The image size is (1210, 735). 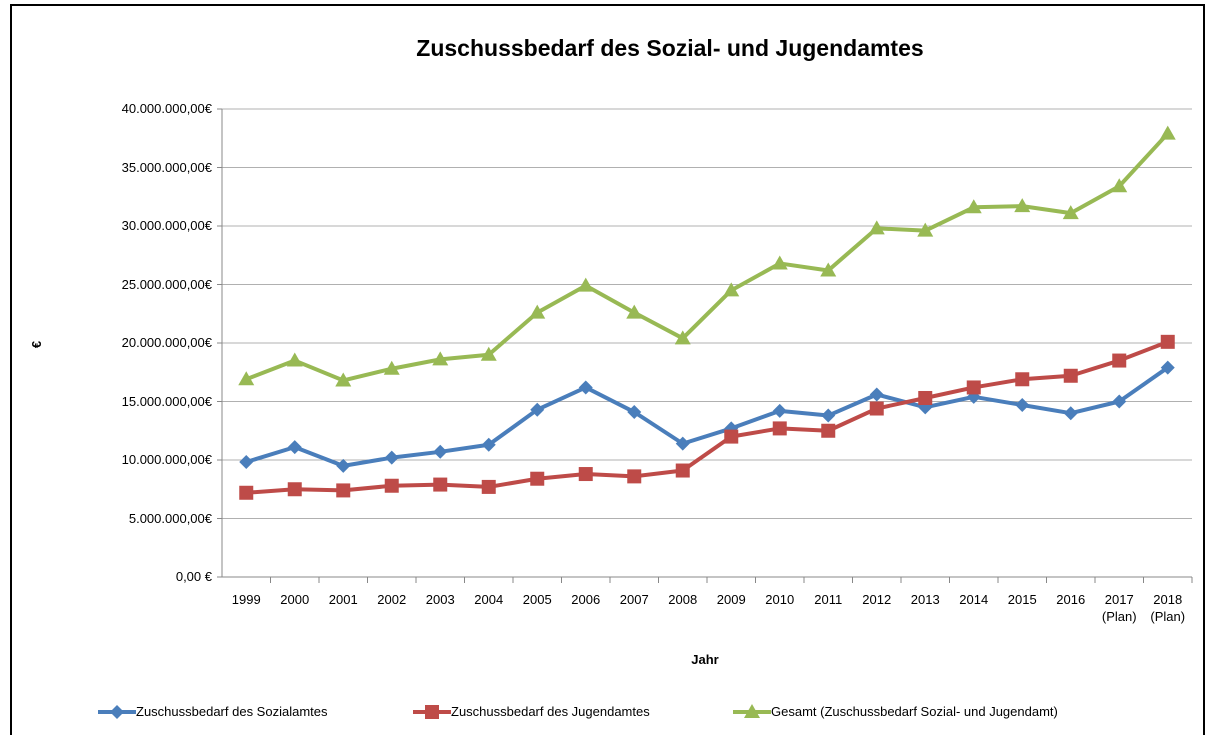 I want to click on x-tick-label: 2003, so click(x=440, y=599).